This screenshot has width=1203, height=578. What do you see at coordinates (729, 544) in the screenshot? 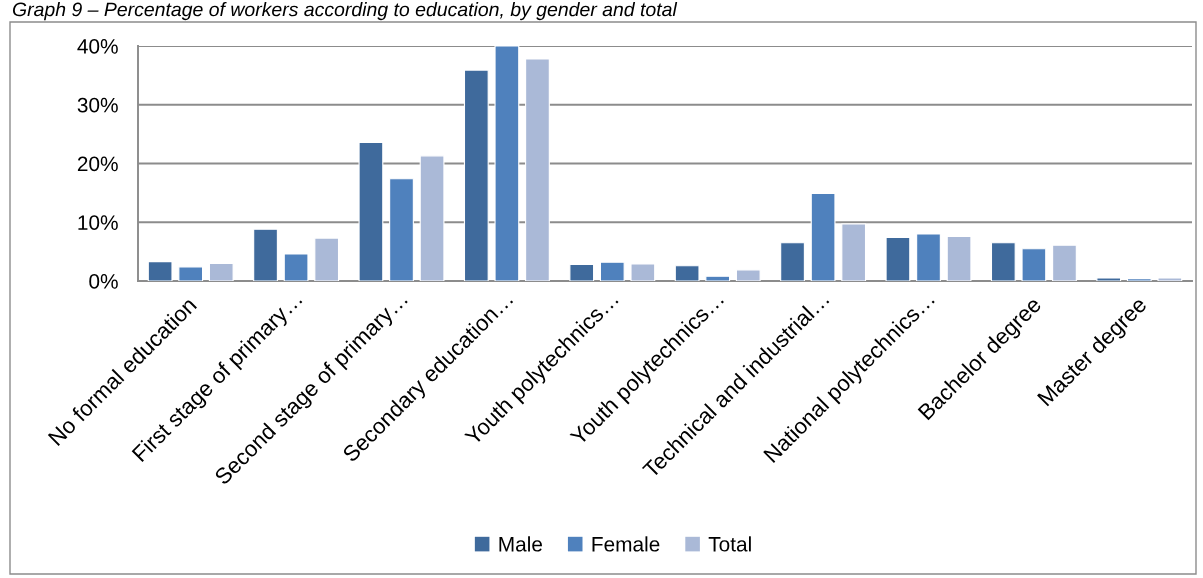
I see `legend-label: Total` at bounding box center [729, 544].